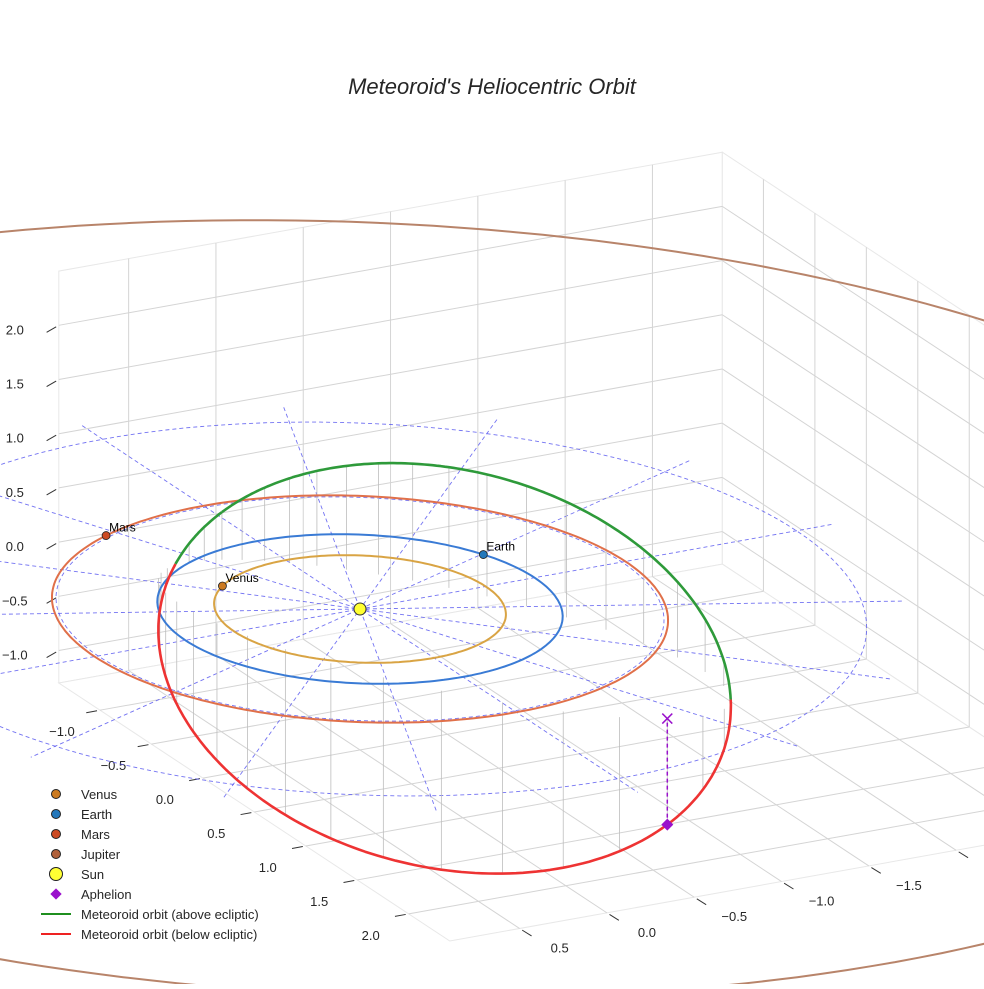 Image resolution: width=984 pixels, height=989 pixels. I want to click on z-axis-label: 1.5, so click(15, 384).